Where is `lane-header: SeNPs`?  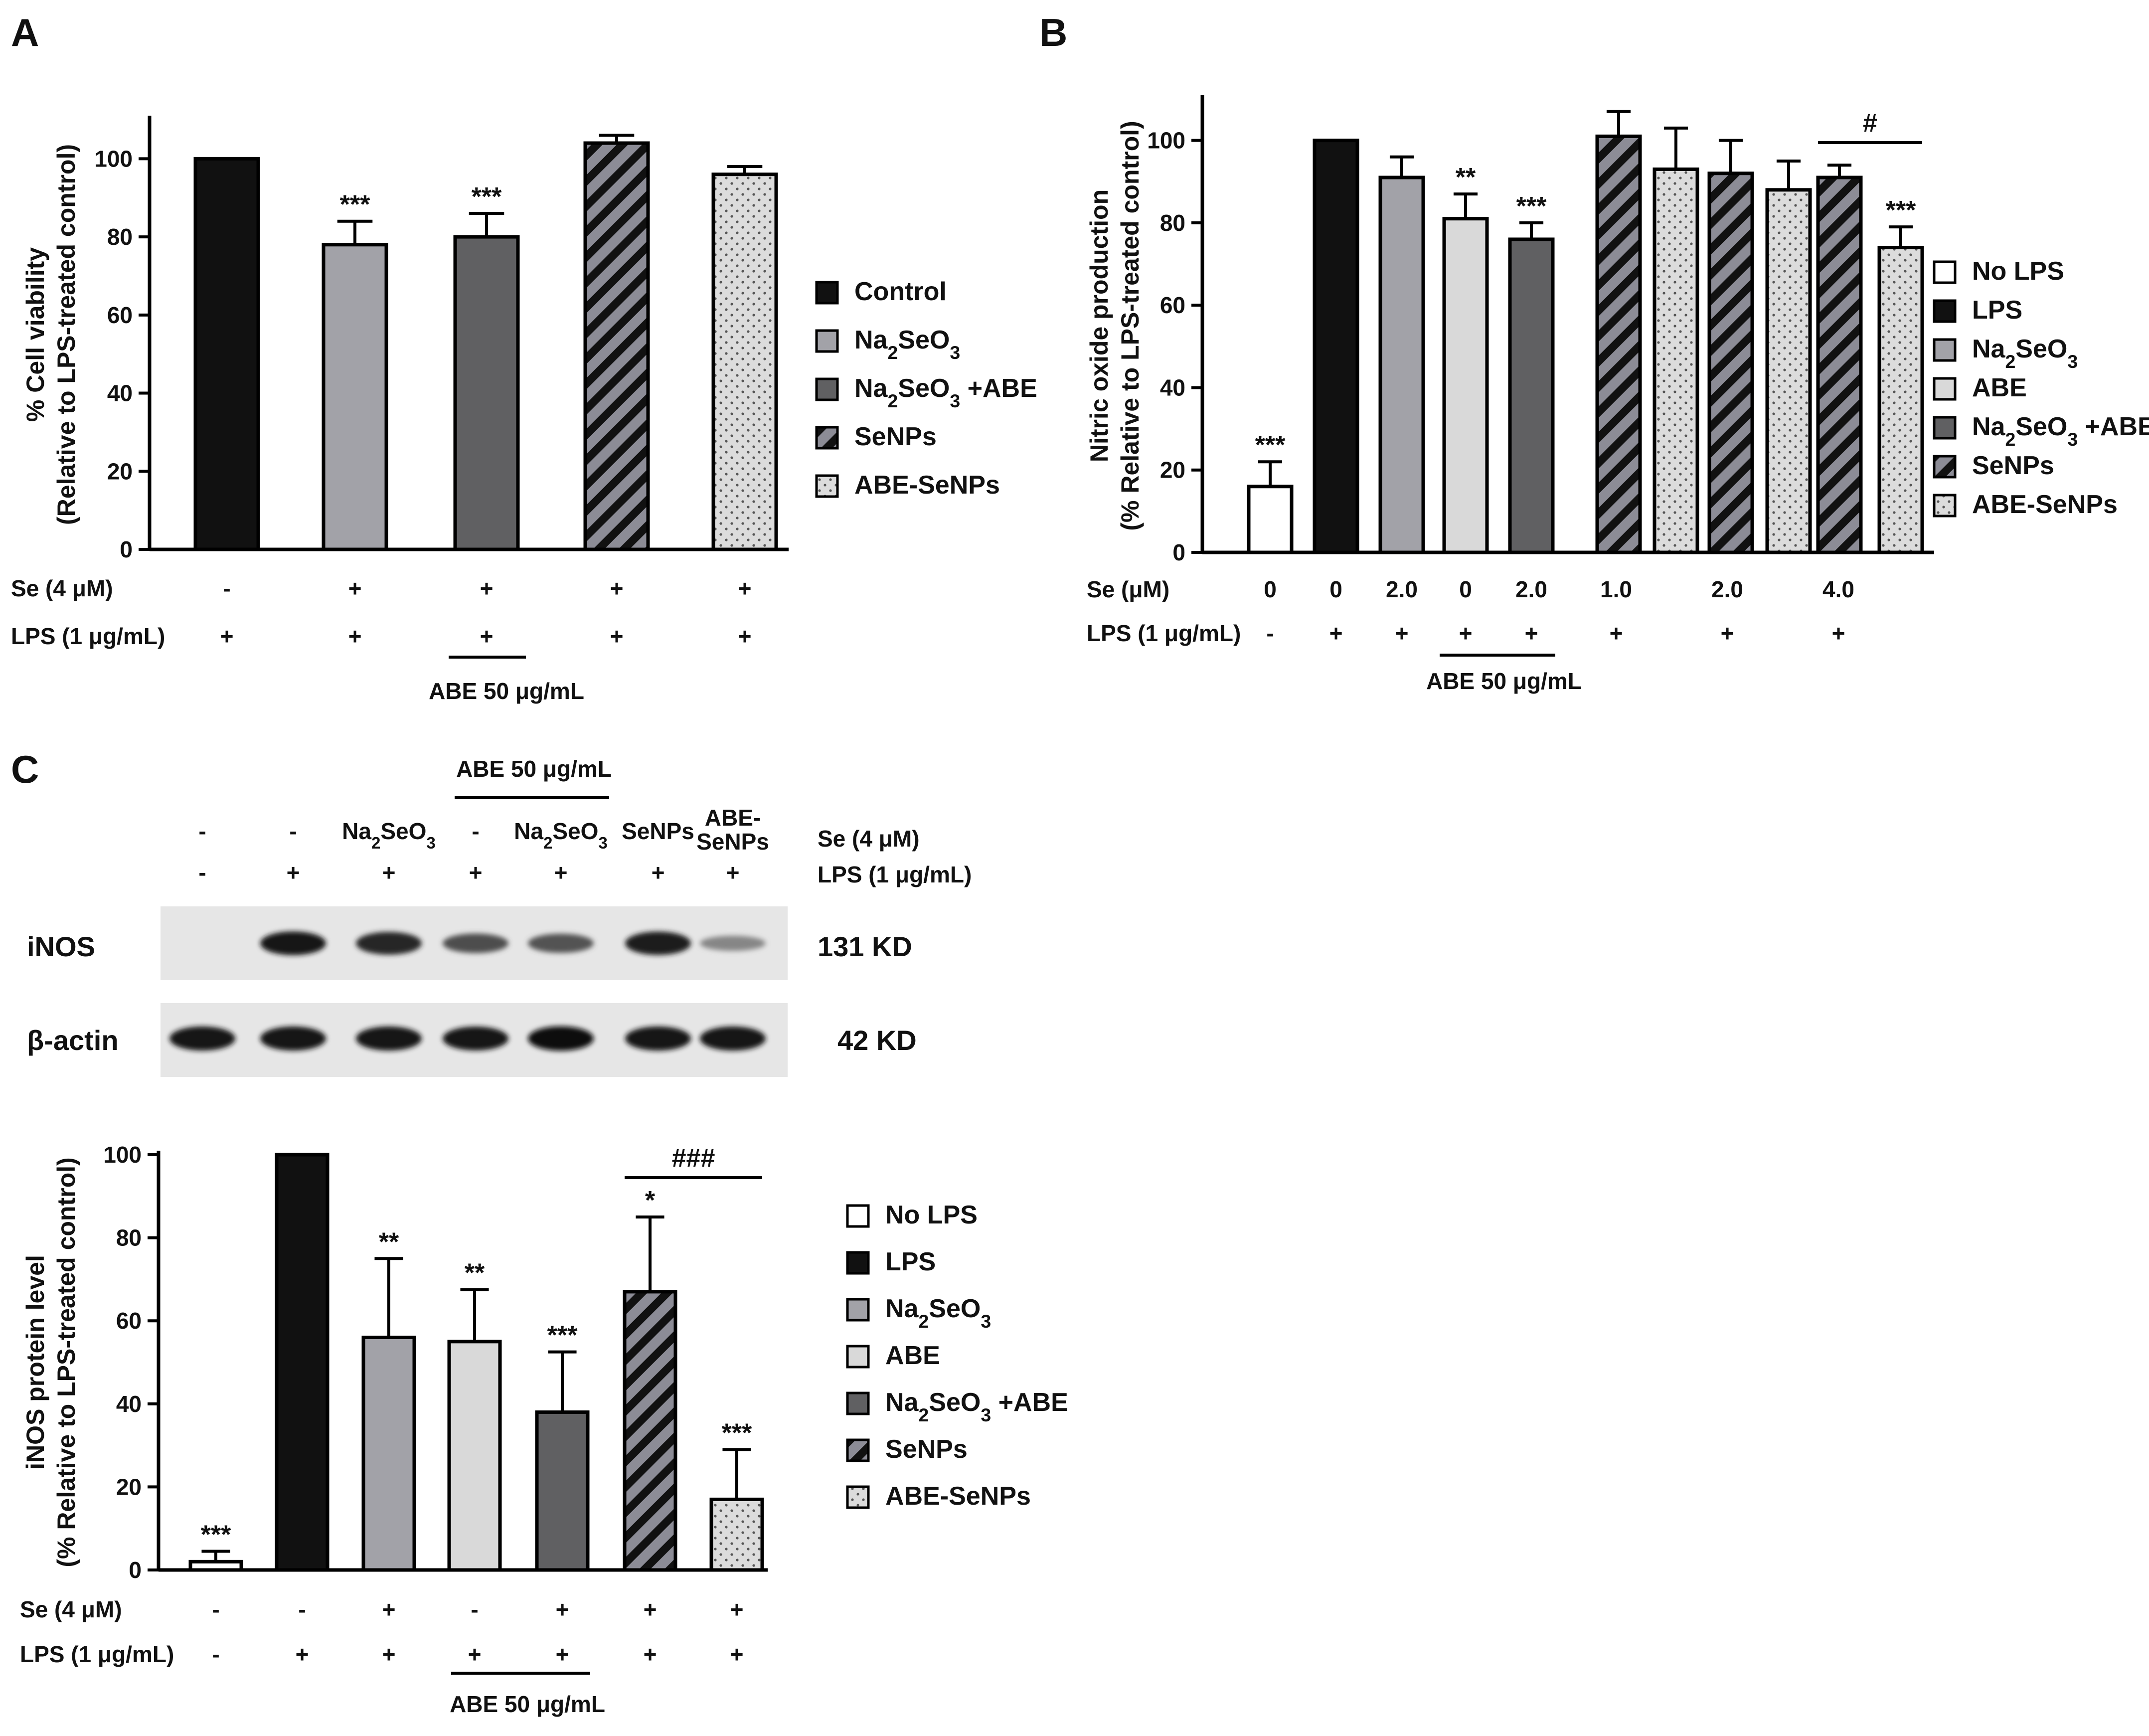 lane-header: SeNPs is located at coordinates (658, 831).